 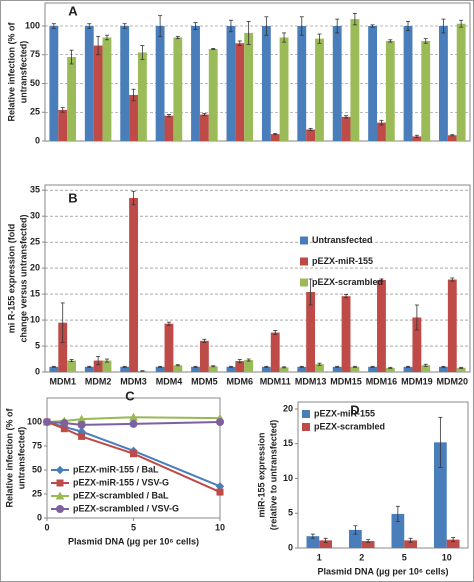 What do you see at coordinates (35, 54) in the screenshot?
I see `y-tick-label: 75` at bounding box center [35, 54].